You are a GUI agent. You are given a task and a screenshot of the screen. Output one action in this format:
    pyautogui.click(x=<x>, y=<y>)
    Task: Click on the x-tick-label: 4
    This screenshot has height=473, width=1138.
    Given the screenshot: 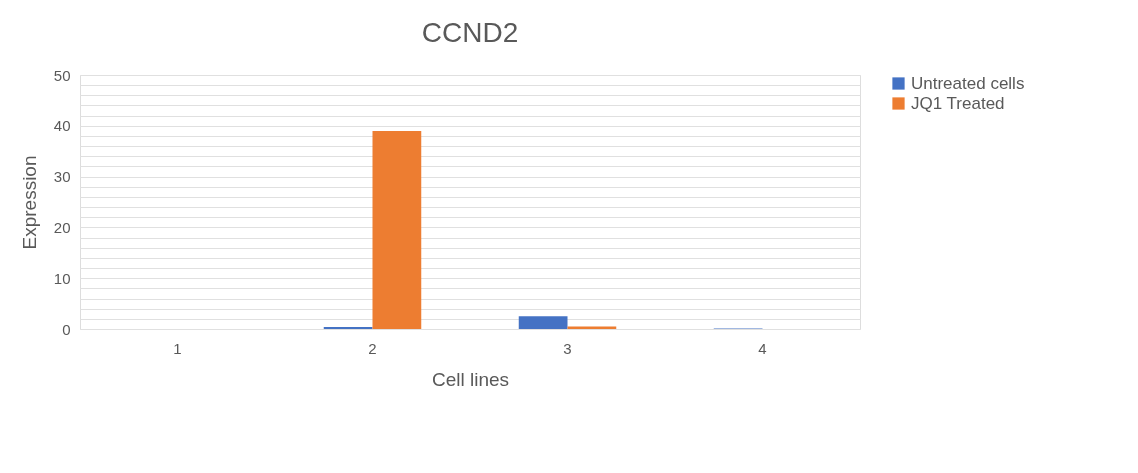 What is the action you would take?
    pyautogui.click(x=762, y=348)
    